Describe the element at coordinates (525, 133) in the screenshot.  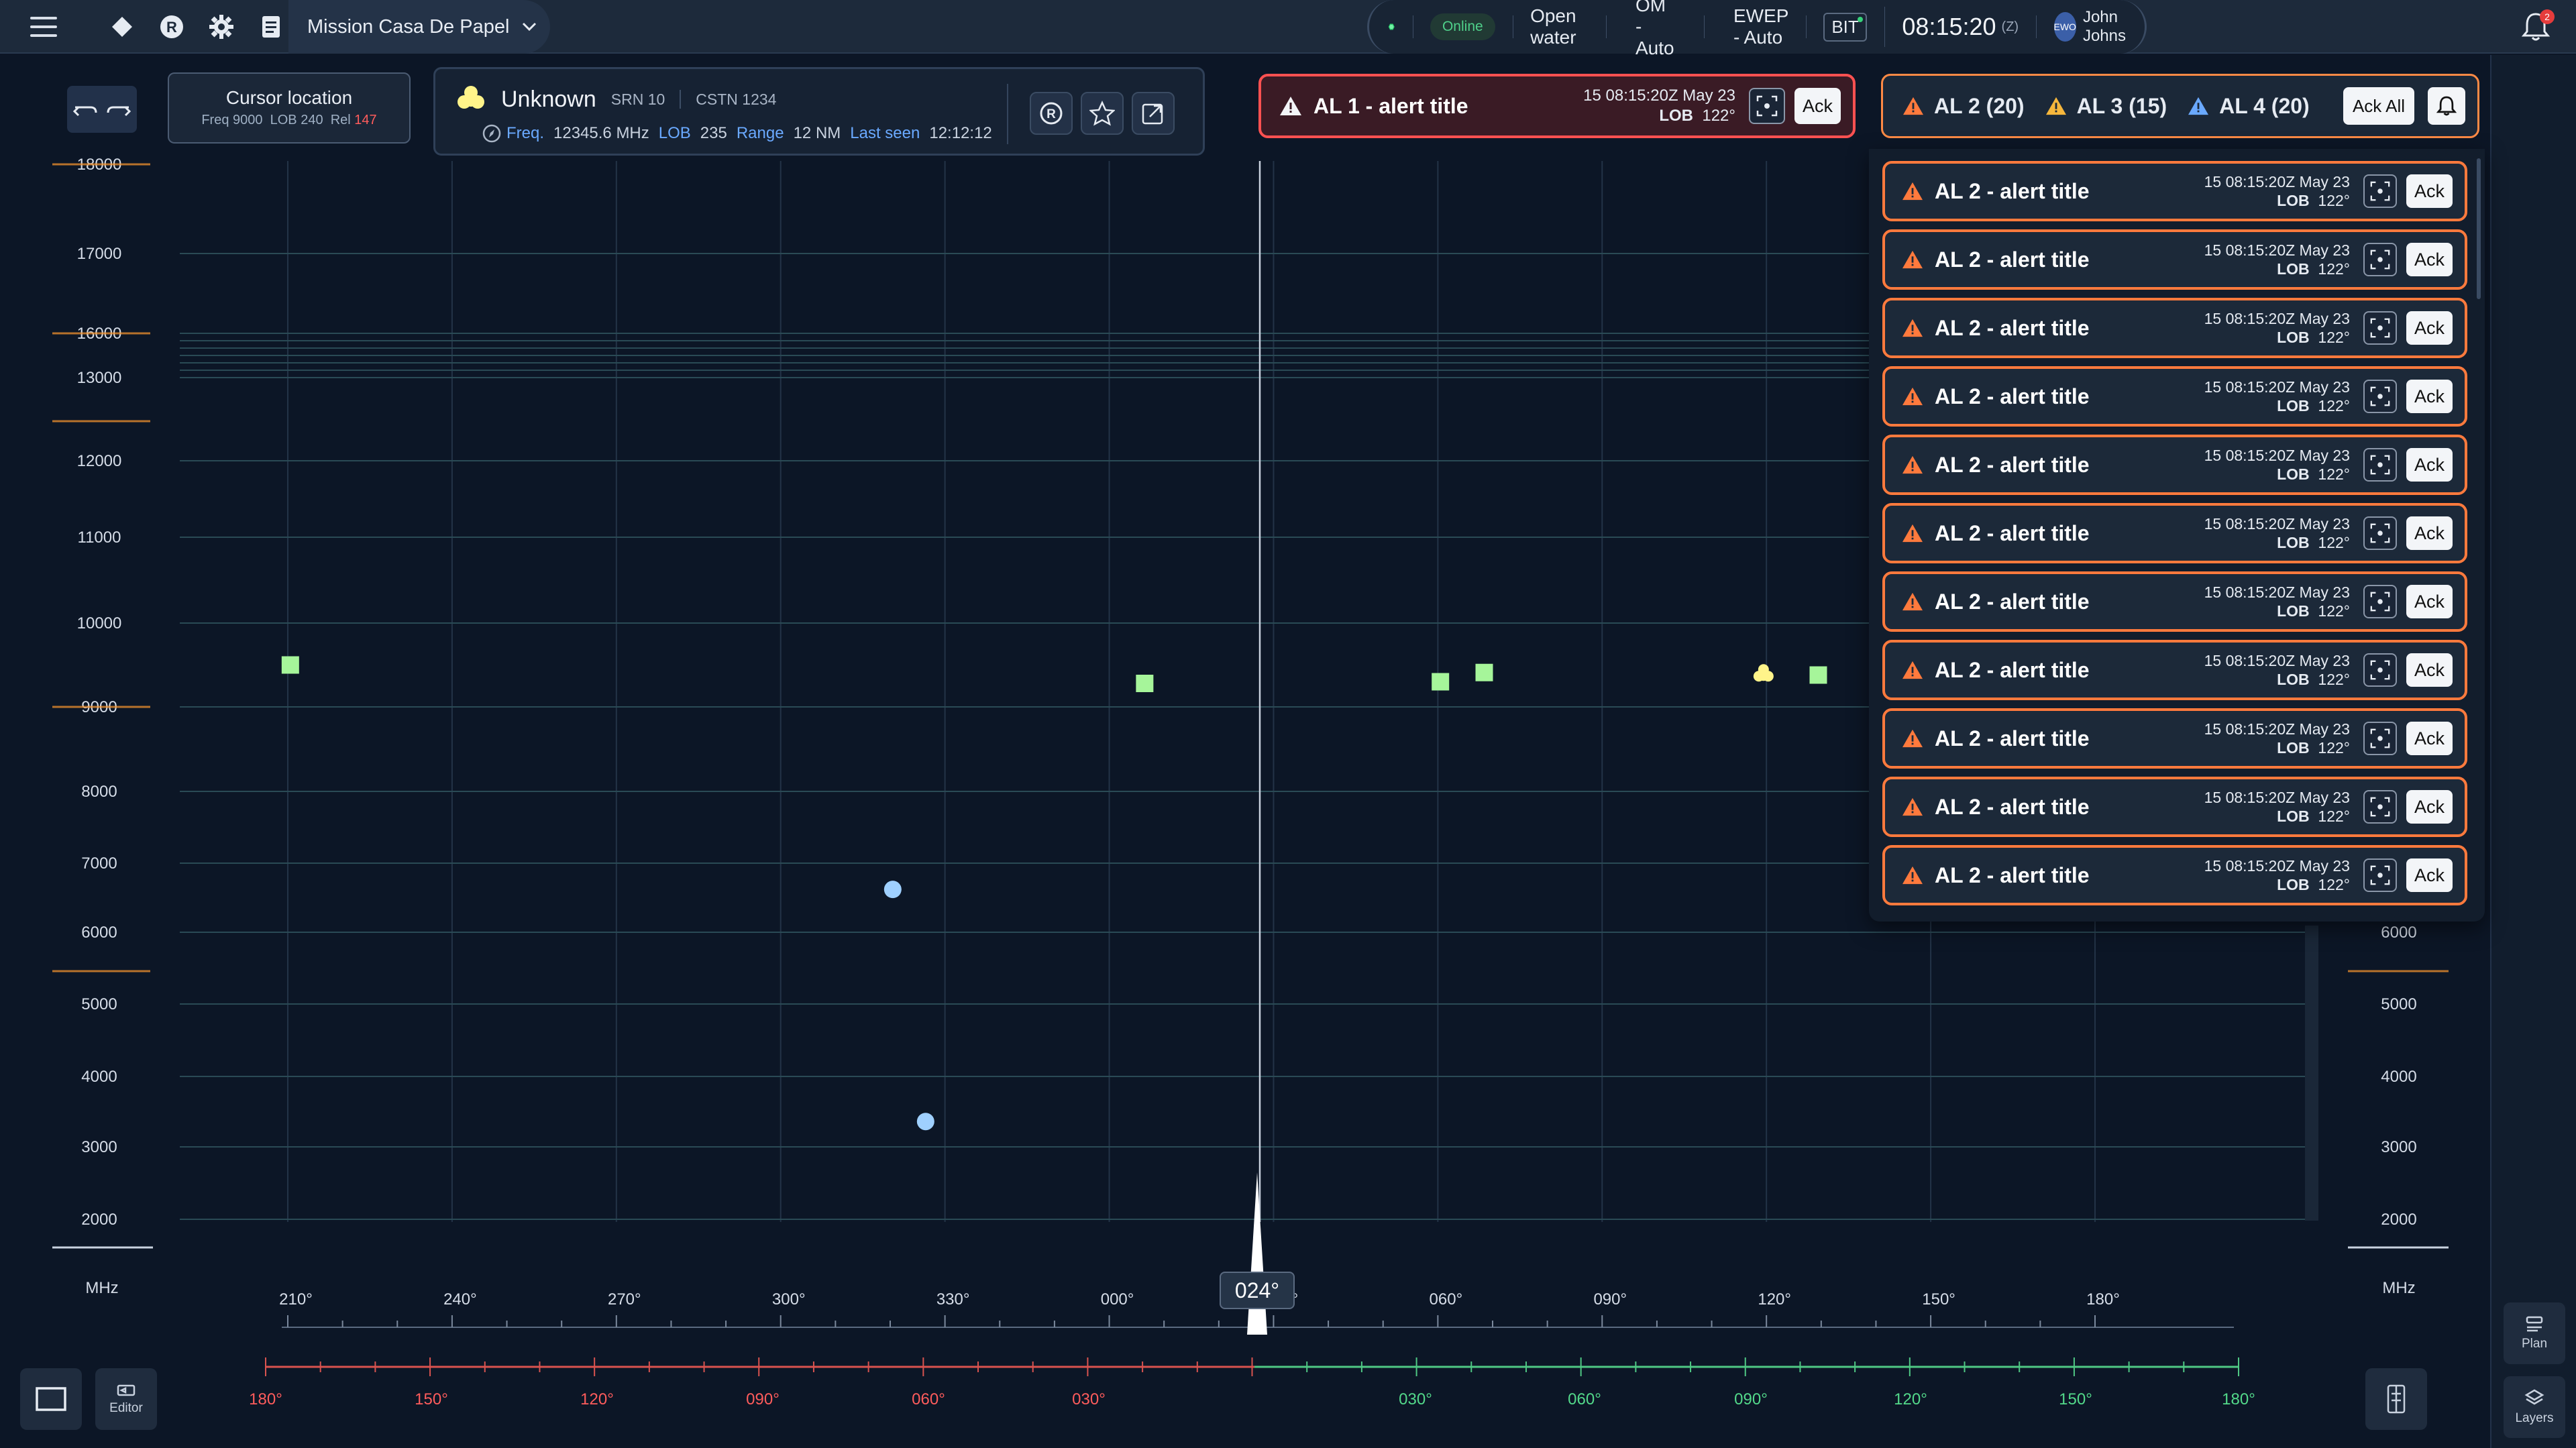
I see `target-freq-label: Freq.` at that location.